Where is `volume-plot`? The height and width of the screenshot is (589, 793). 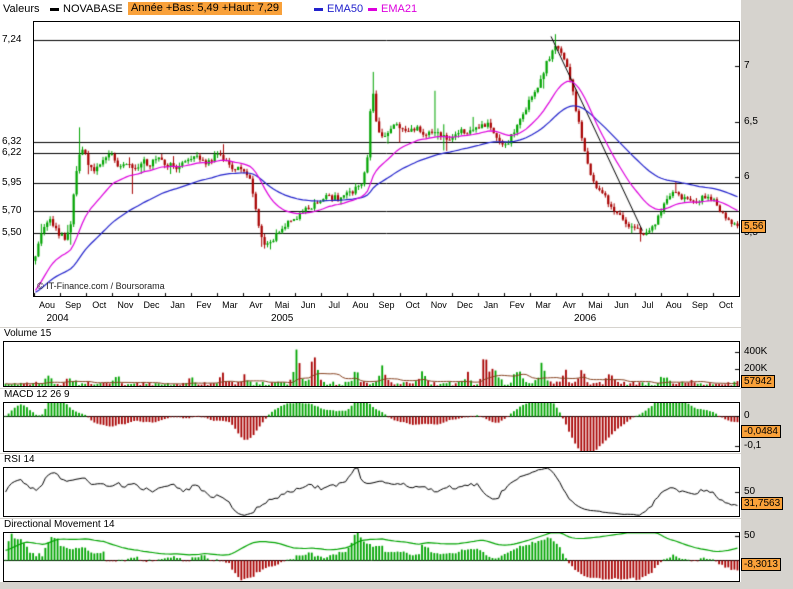
volume-plot is located at coordinates (371, 364).